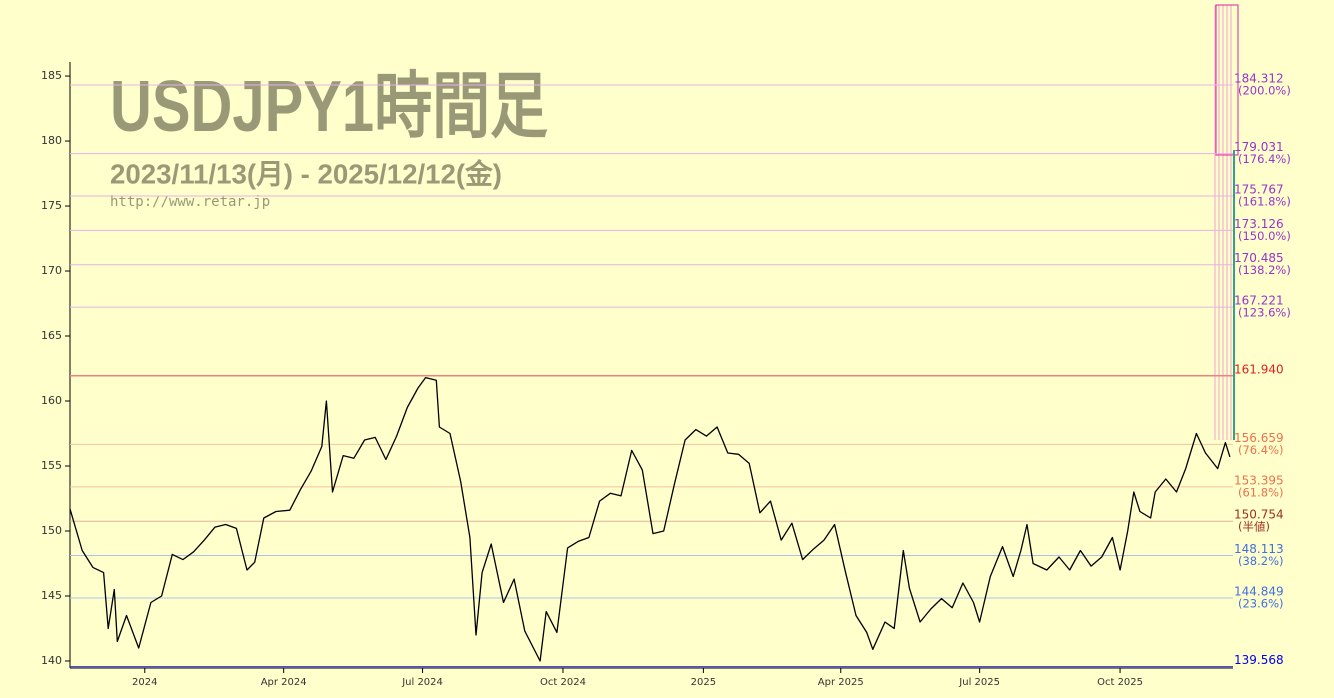 The height and width of the screenshot is (698, 1334). I want to click on level-percent: (161.8%), so click(1264, 202).